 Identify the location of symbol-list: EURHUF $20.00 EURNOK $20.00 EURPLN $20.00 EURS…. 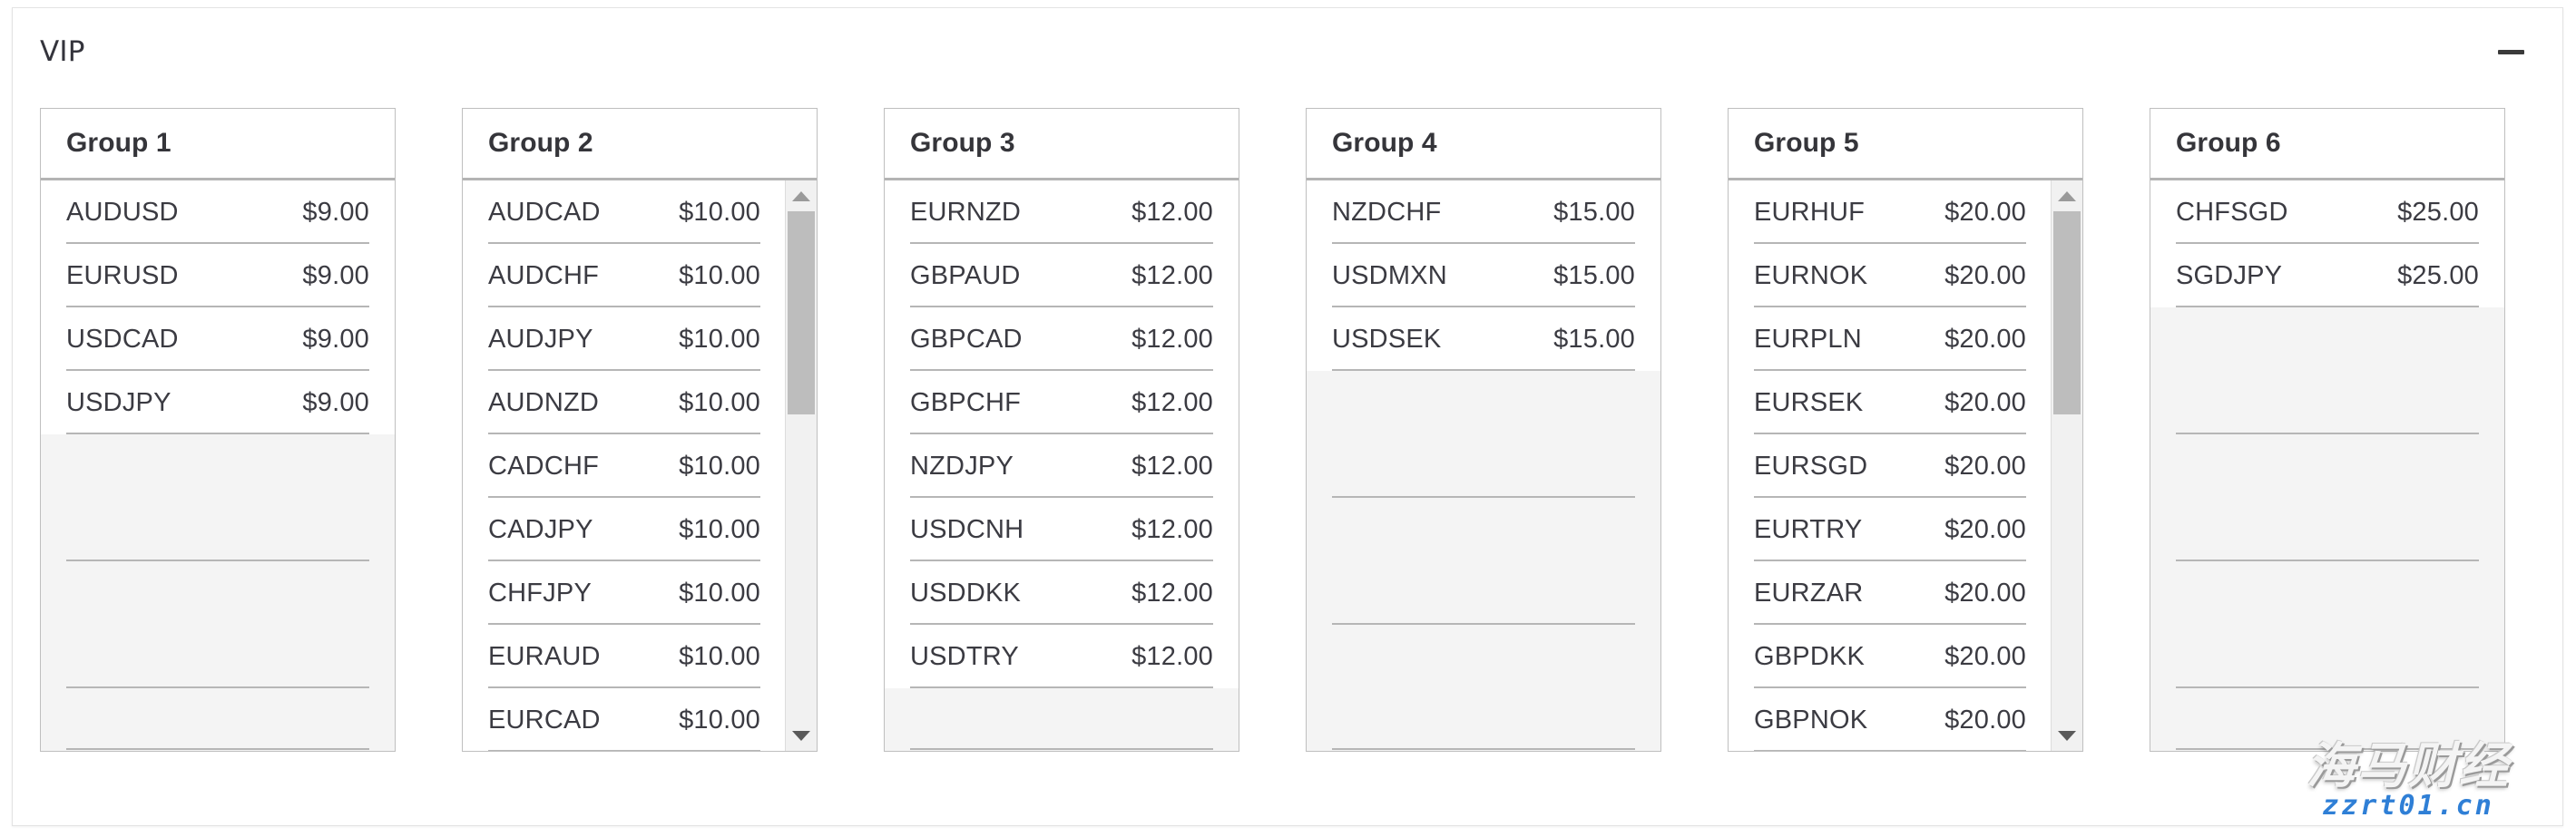
(1890, 465).